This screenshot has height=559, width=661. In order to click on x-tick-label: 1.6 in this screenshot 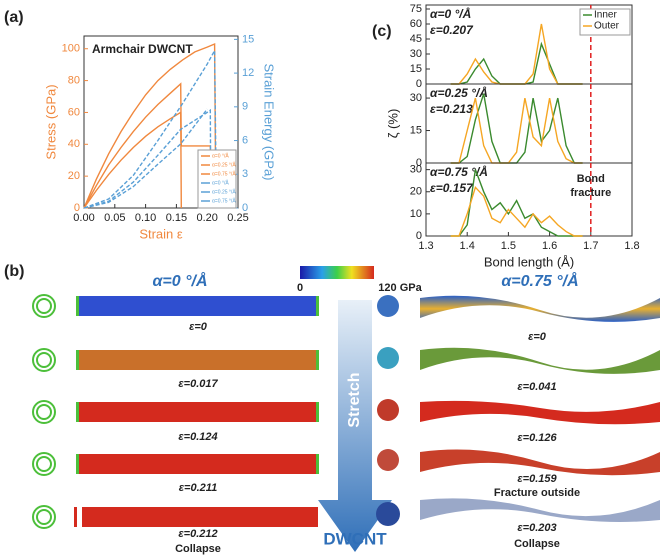, I will do `click(549, 246)`.